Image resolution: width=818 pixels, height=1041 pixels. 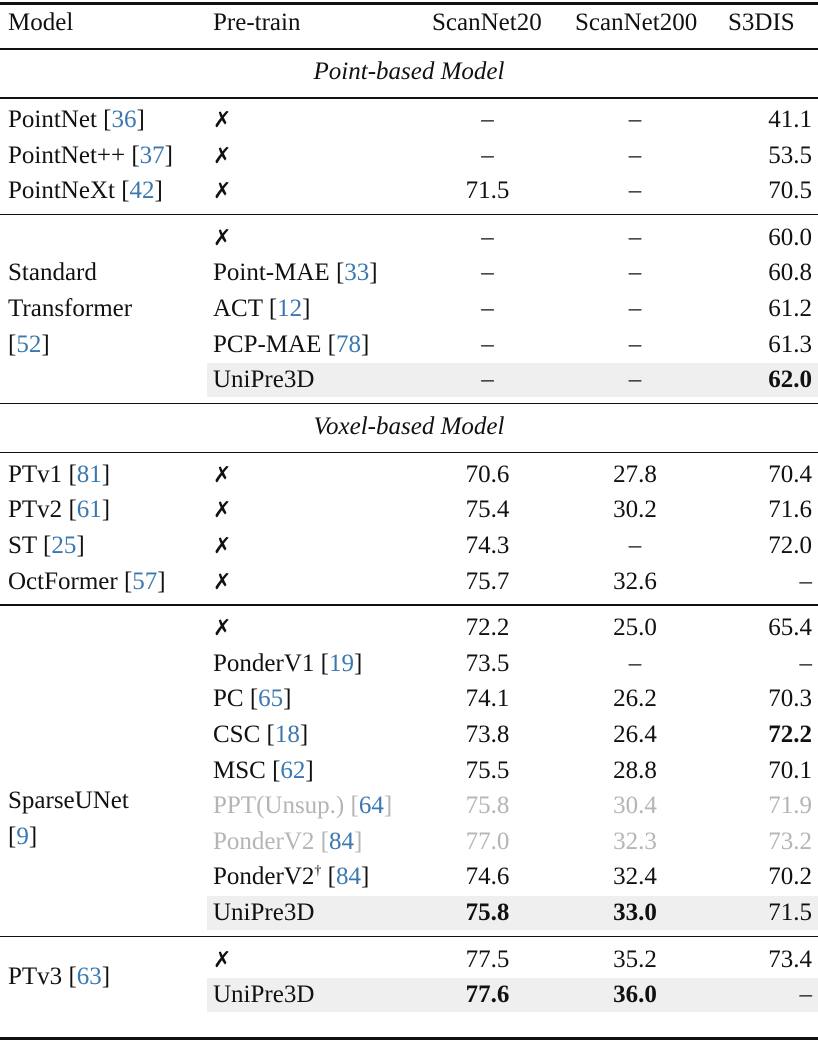 What do you see at coordinates (257, 22) in the screenshot?
I see `column-header: Pre-train` at bounding box center [257, 22].